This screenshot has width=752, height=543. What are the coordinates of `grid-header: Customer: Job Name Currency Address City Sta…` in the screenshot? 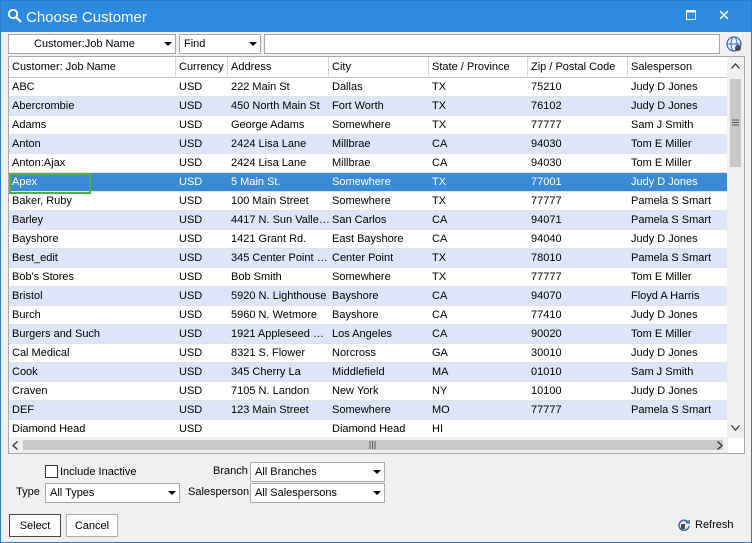 It's located at (372, 67).